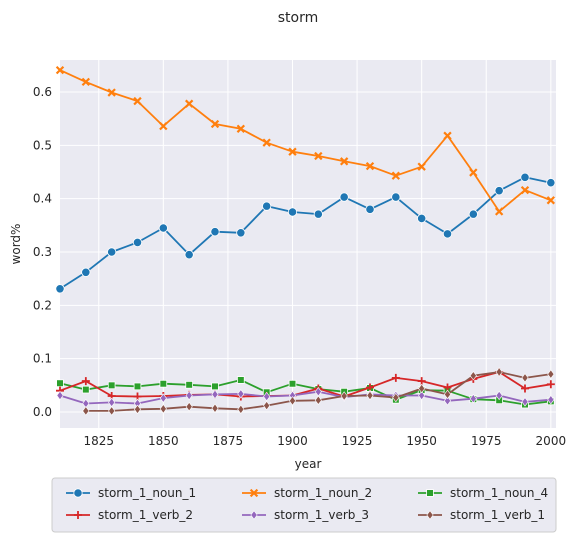 The height and width of the screenshot is (537, 575). Describe the element at coordinates (486, 441) in the screenshot. I see `x-tick-label: 1975` at that location.